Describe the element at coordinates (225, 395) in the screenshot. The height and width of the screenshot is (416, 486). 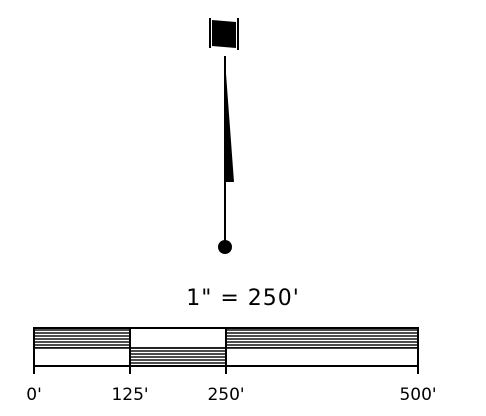
I see `scale-tick-label: 250'` at that location.